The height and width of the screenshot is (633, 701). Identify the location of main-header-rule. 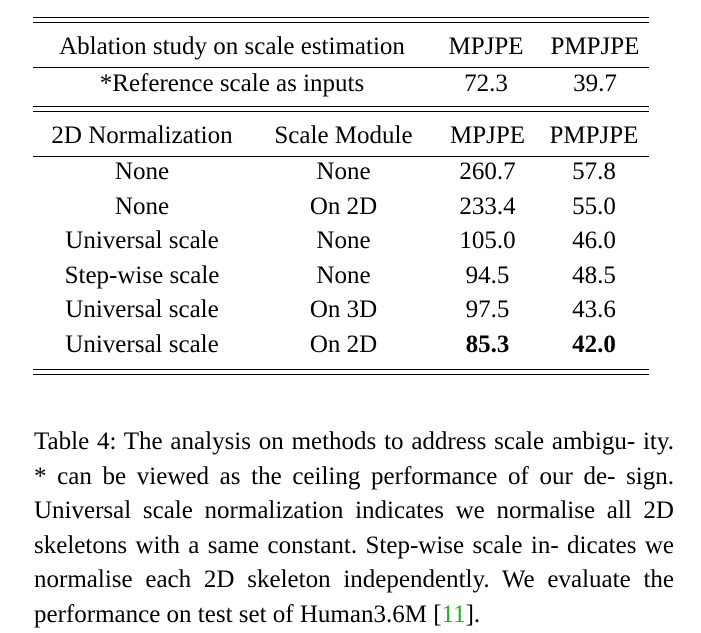
(341, 156).